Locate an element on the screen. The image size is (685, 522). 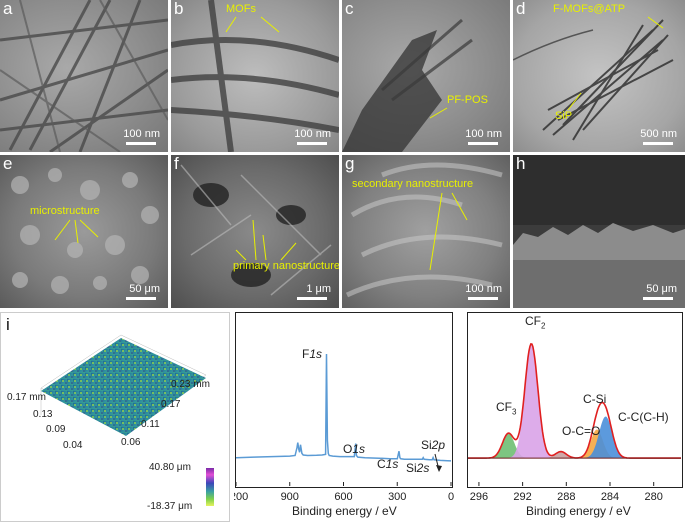
annotation-mofs: MOFs is located at coordinates (241, 9).